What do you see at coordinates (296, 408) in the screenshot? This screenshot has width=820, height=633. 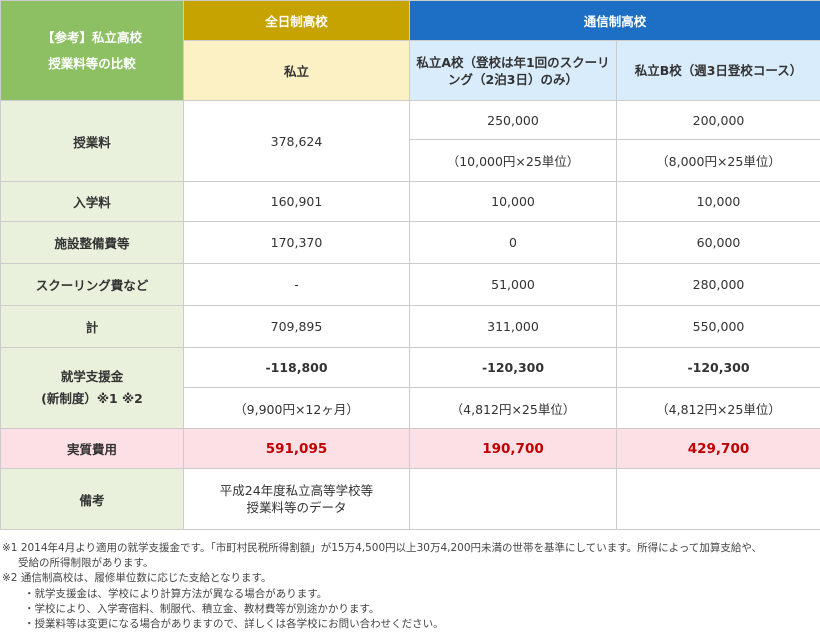 I see `support-private-detail: （9,900円×12ヶ月）` at bounding box center [296, 408].